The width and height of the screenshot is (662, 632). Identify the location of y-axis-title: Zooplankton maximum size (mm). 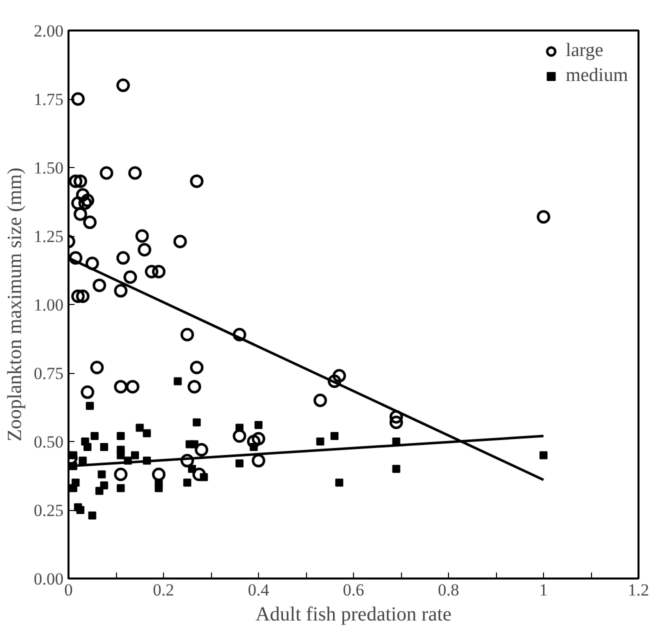
(15, 305).